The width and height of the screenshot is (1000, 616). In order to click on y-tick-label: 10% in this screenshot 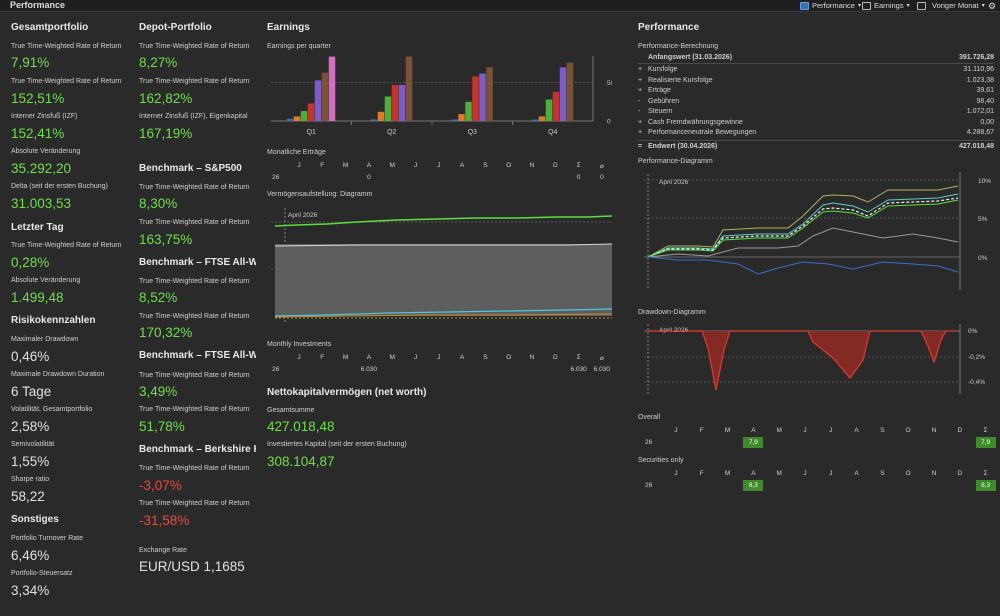, I will do `click(984, 181)`.